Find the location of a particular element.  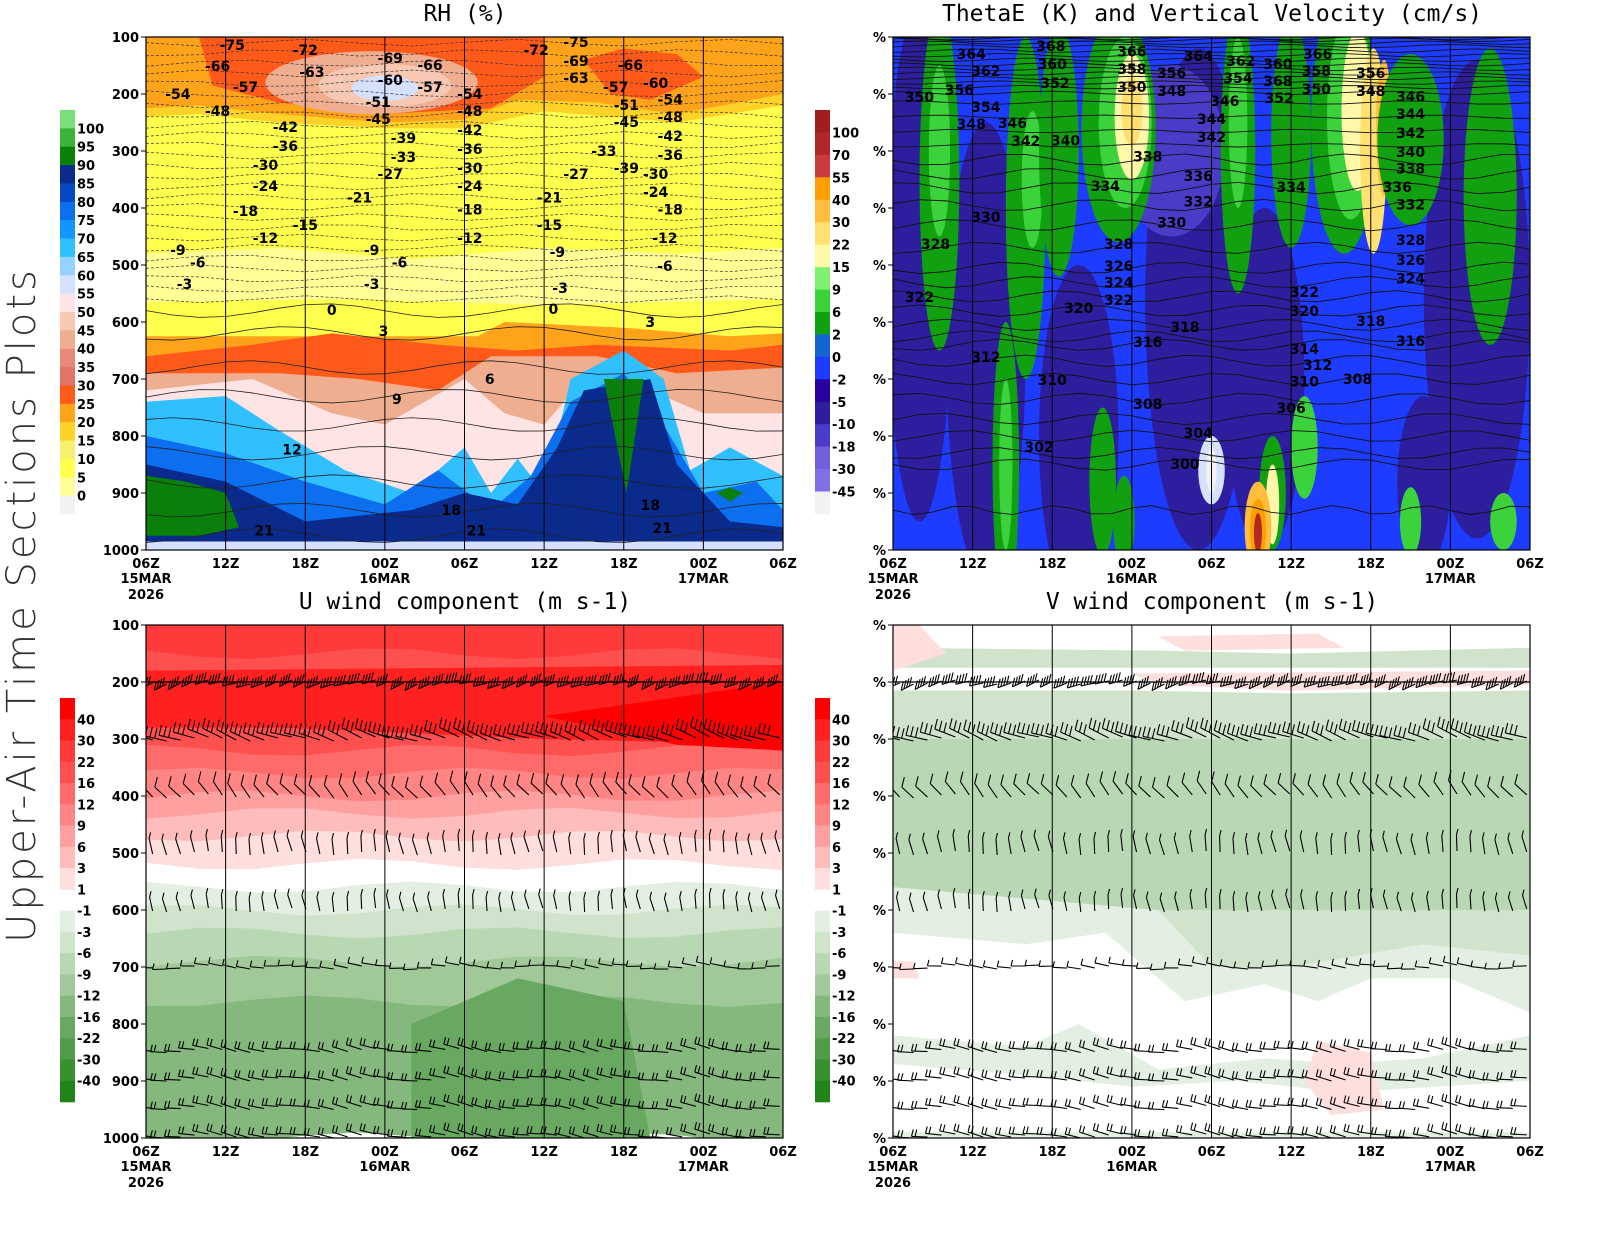

contour-label: 322 is located at coordinates (1304, 293).